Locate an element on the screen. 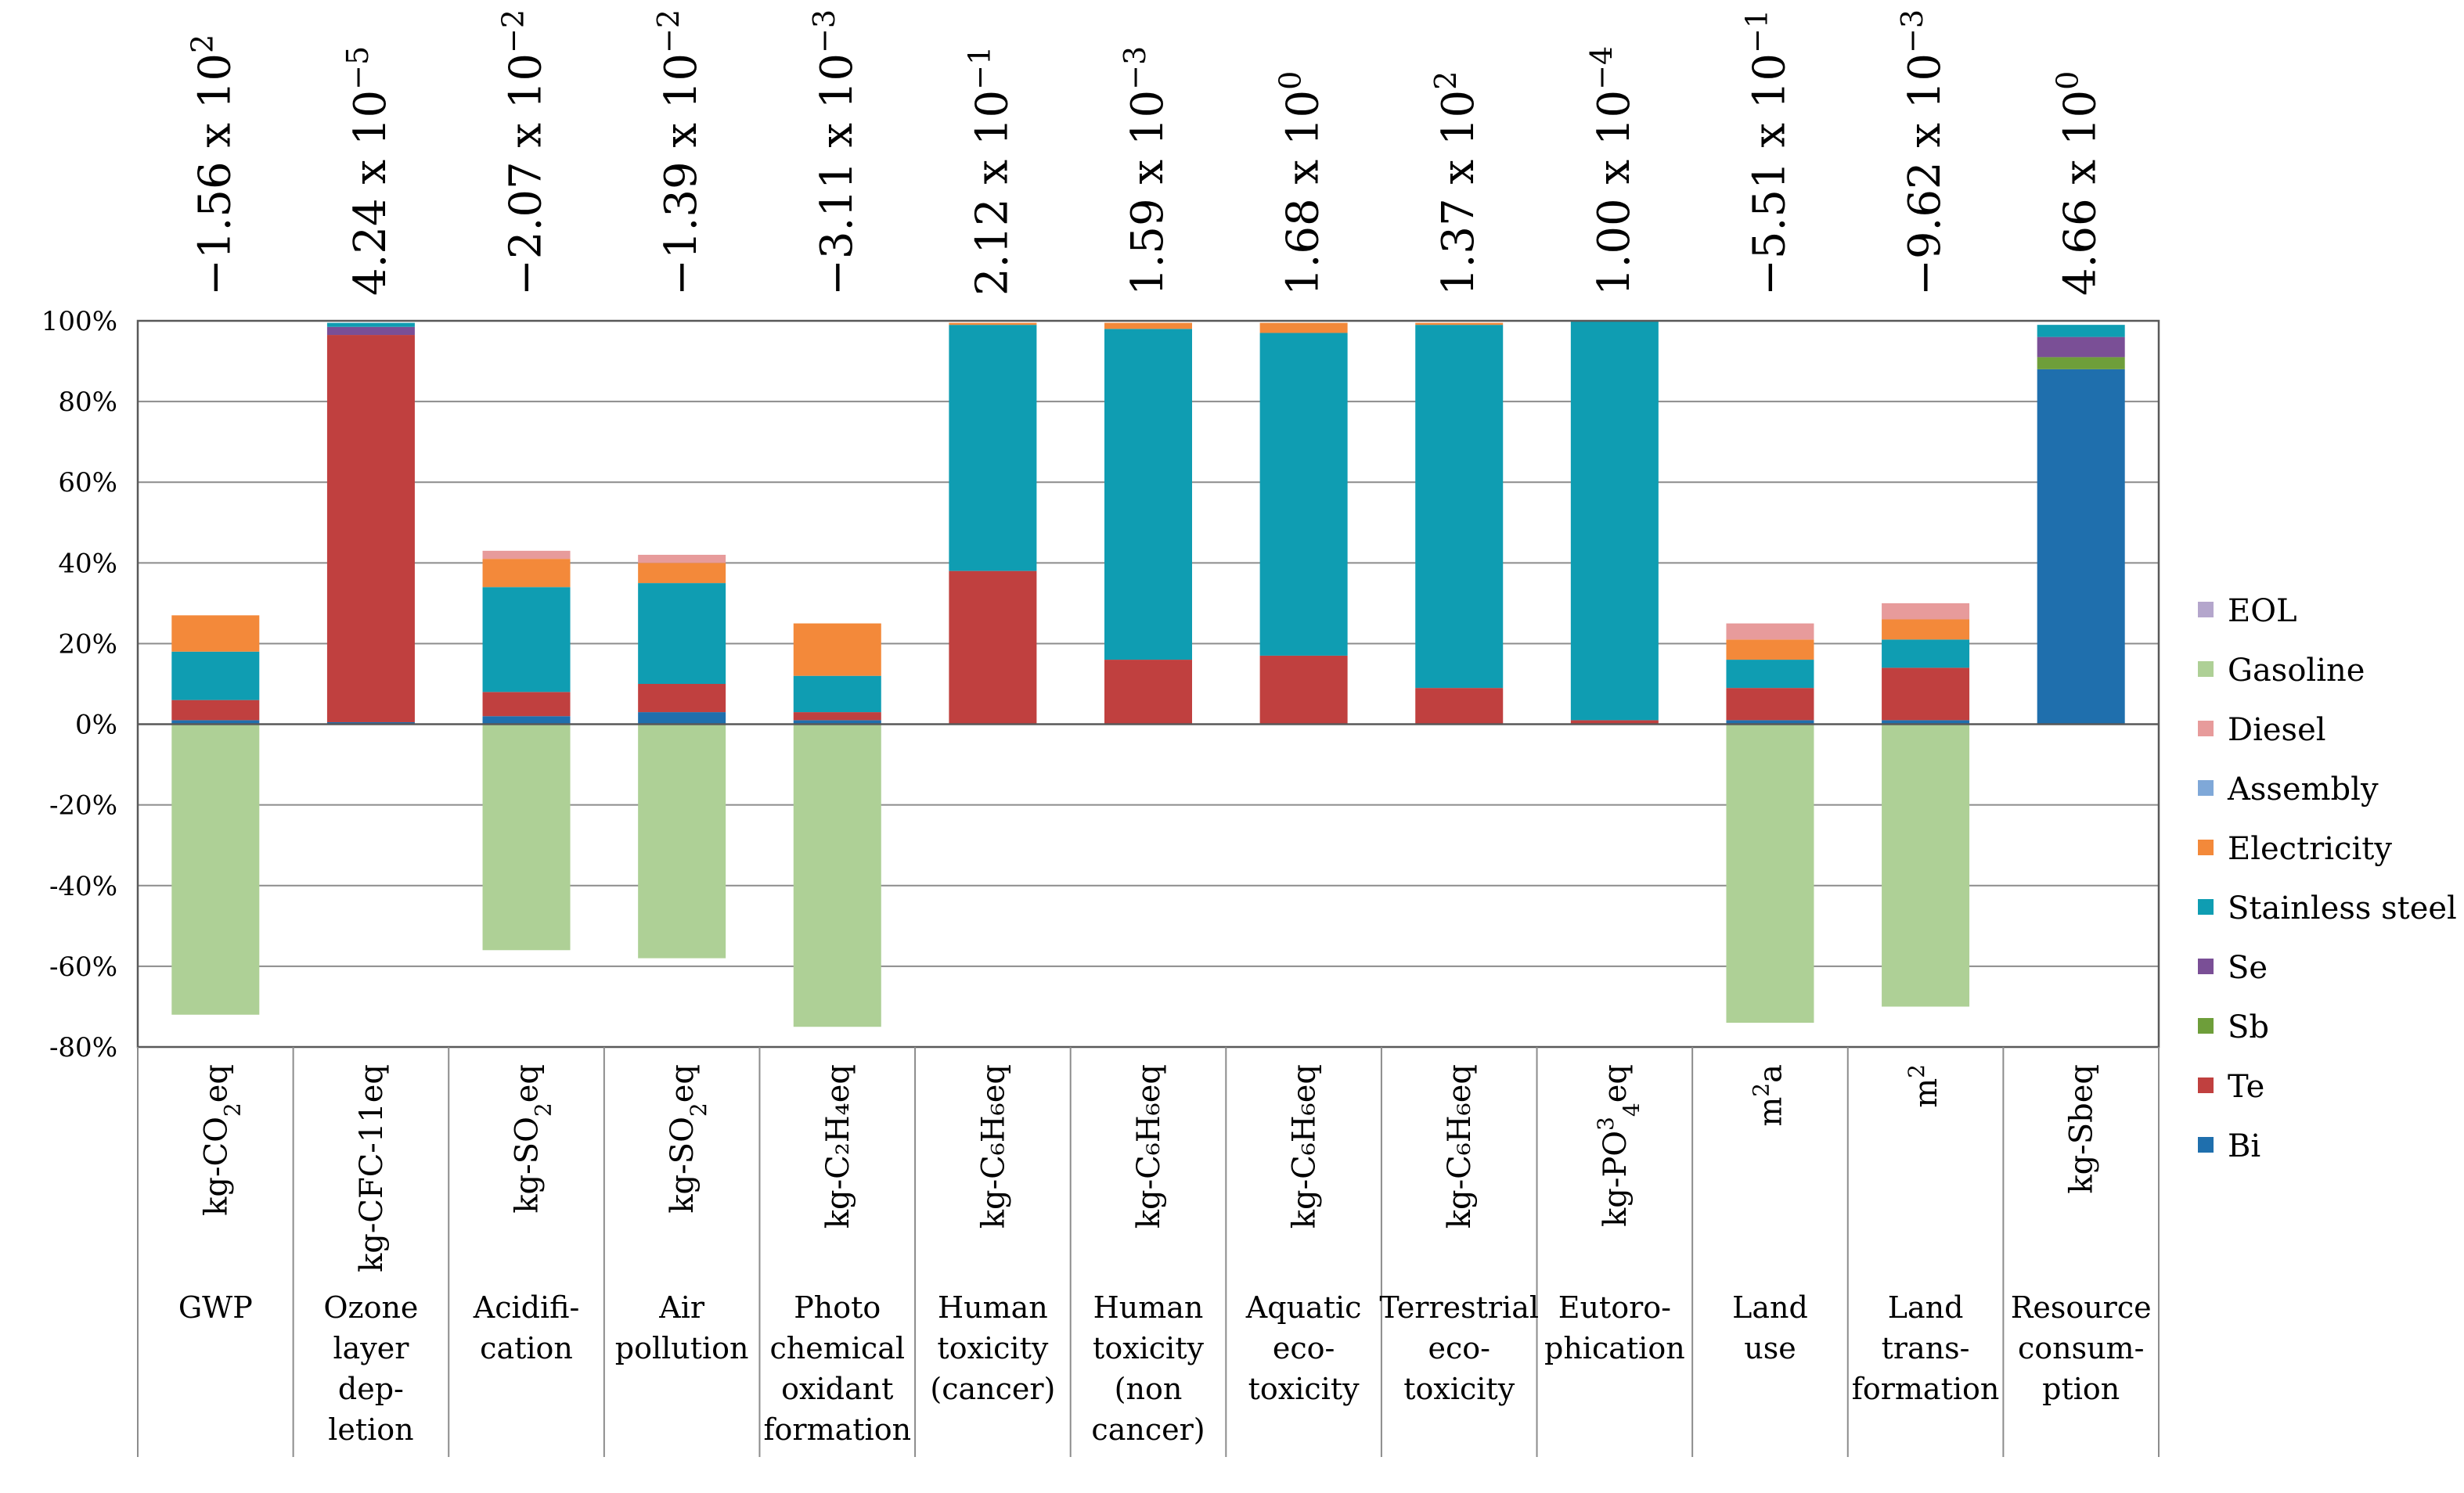 Image resolution: width=2464 pixels, height=1493 pixels. category-total: −3.11 x 10−3 is located at coordinates (835, 152).